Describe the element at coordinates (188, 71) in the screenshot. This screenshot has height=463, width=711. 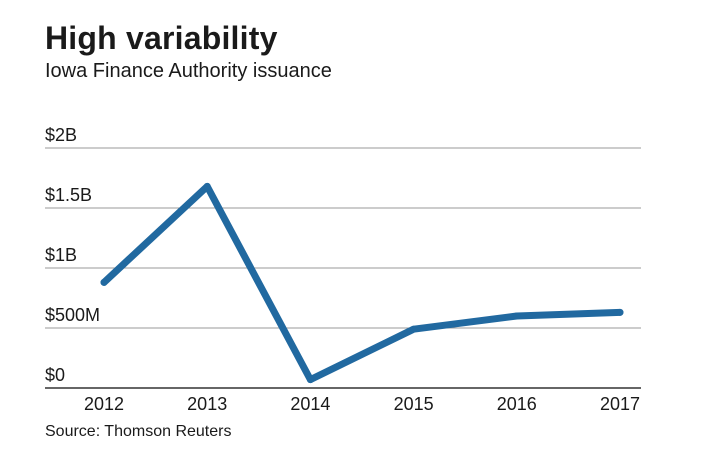
I see `chart-subtitle: Iowa Finance Authority issuance` at that location.